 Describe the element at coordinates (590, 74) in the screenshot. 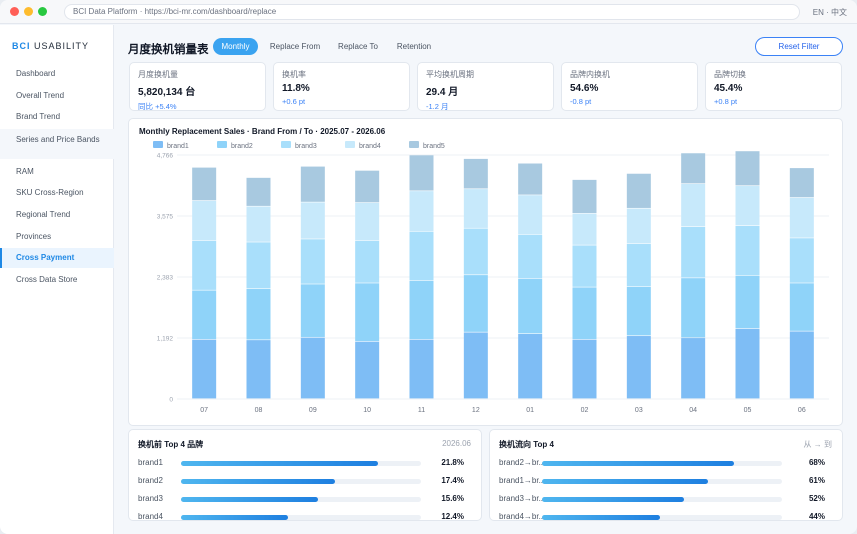

I see `kpi-label: 品牌内换机` at that location.